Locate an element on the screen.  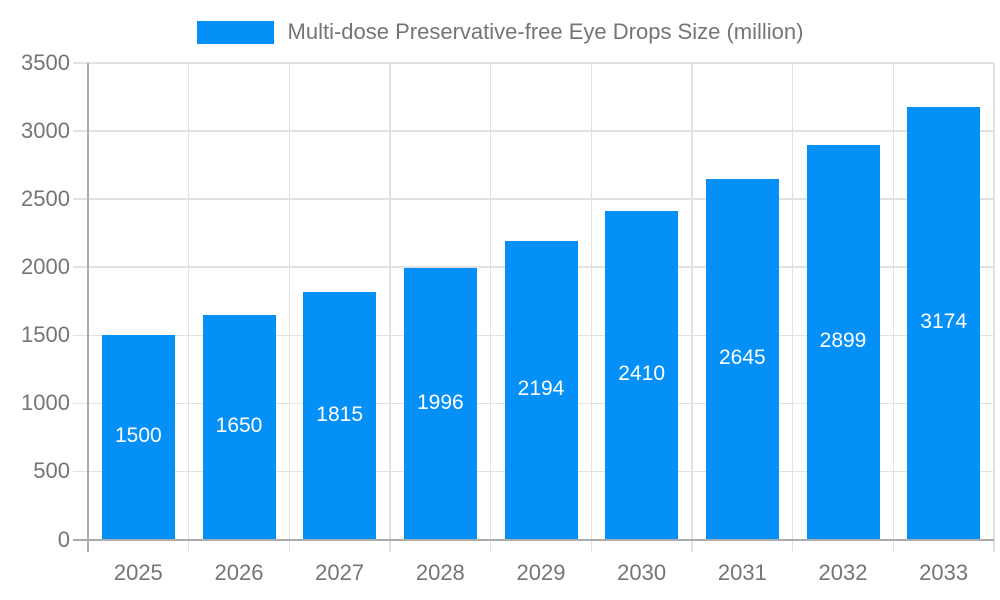
y-tick-label: 3500 is located at coordinates (45, 62).